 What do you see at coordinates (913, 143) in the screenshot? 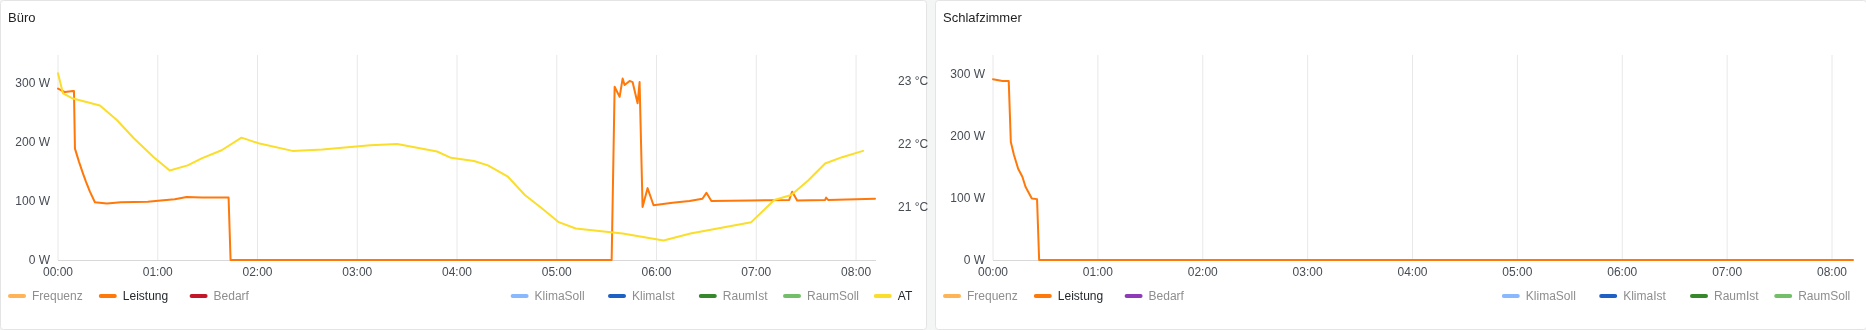
I see `y2-tick-label: 22 °C` at bounding box center [913, 143].